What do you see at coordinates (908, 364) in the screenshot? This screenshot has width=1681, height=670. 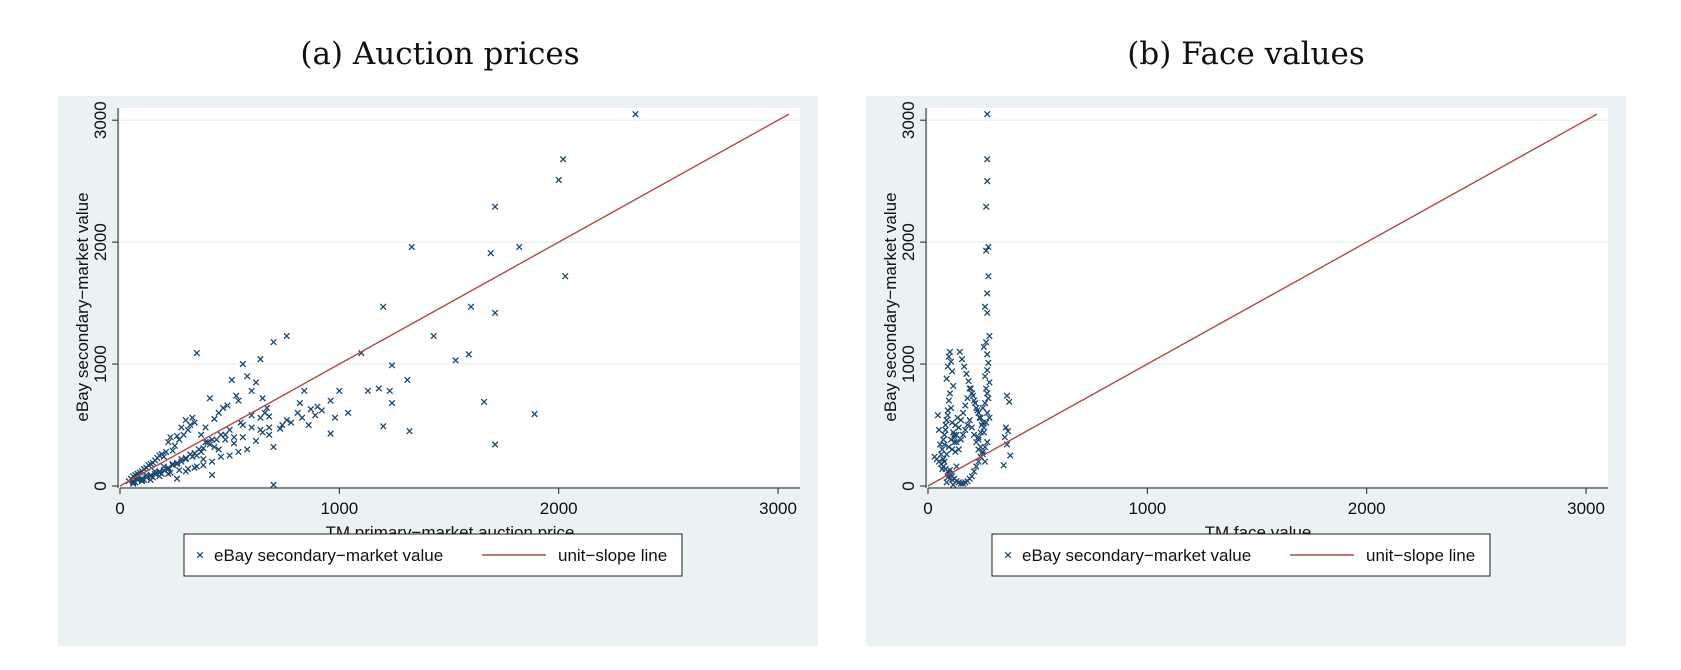 I see `y-tick-label: 1000` at bounding box center [908, 364].